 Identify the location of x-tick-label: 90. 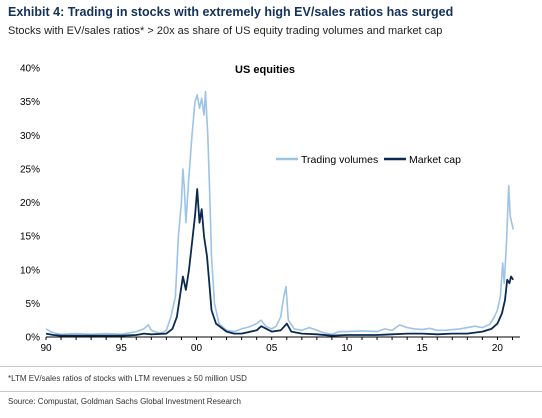
(46, 348).